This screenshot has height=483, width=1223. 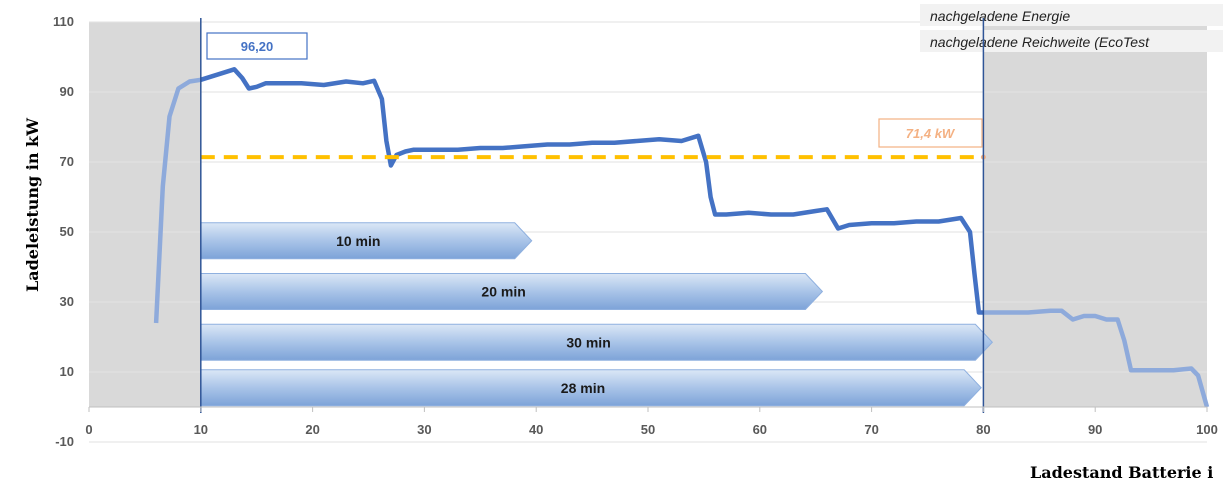 I want to click on x-tick-label: 30, so click(x=424, y=429).